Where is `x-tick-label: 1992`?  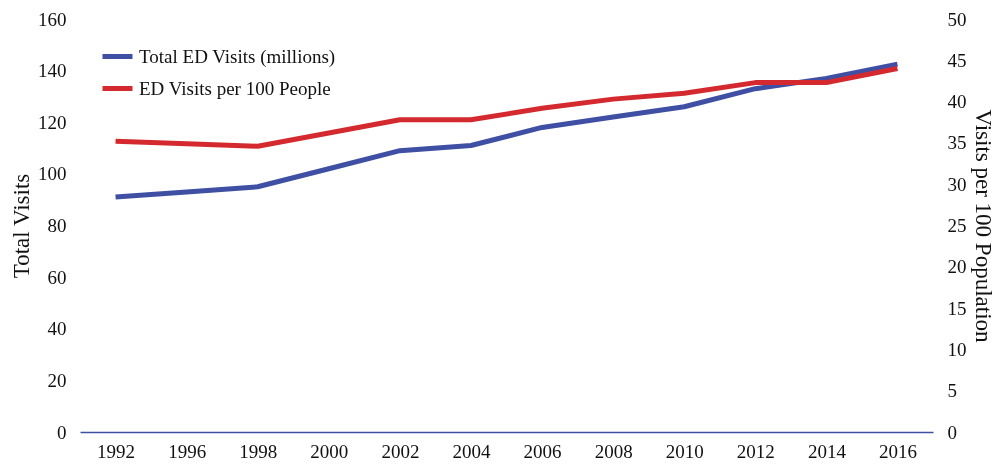
x-tick-label: 1992 is located at coordinates (116, 451).